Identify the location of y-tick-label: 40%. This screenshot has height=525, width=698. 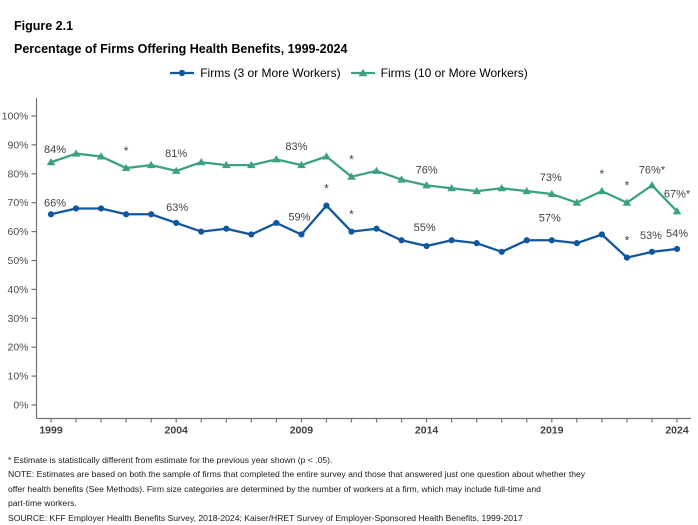
(17, 290).